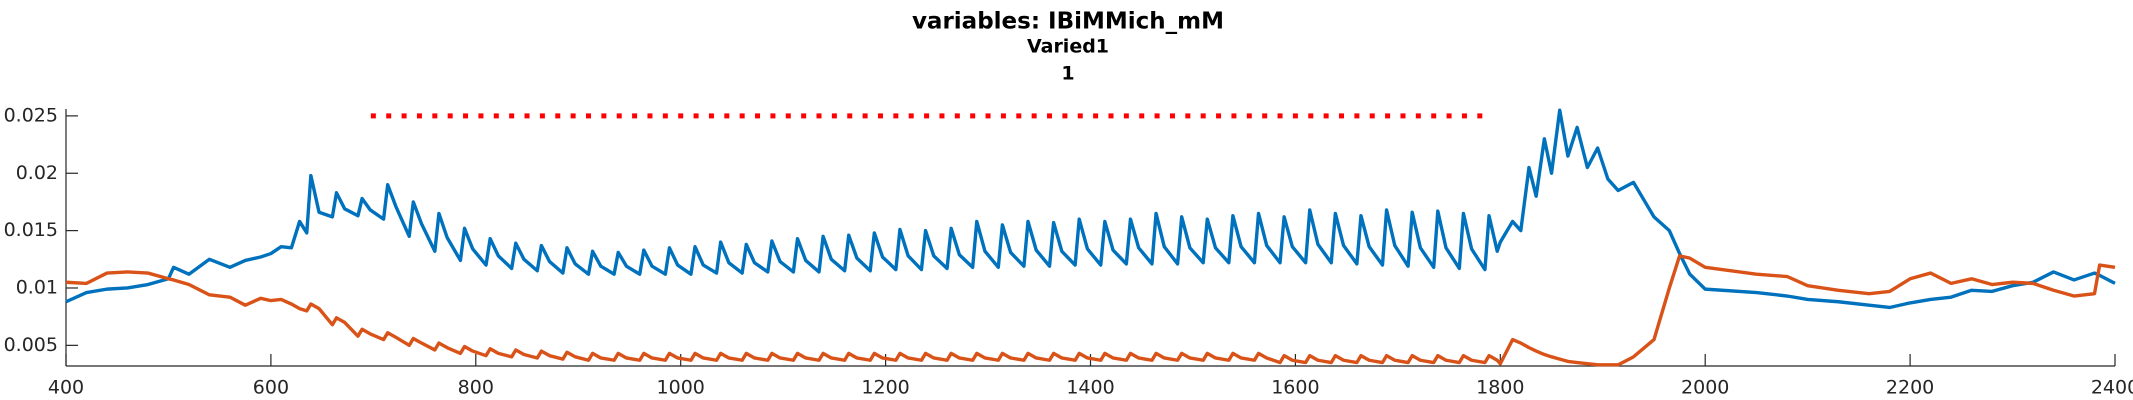 This screenshot has width=2133, height=400. I want to click on x-tick-label: 600, so click(271, 388).